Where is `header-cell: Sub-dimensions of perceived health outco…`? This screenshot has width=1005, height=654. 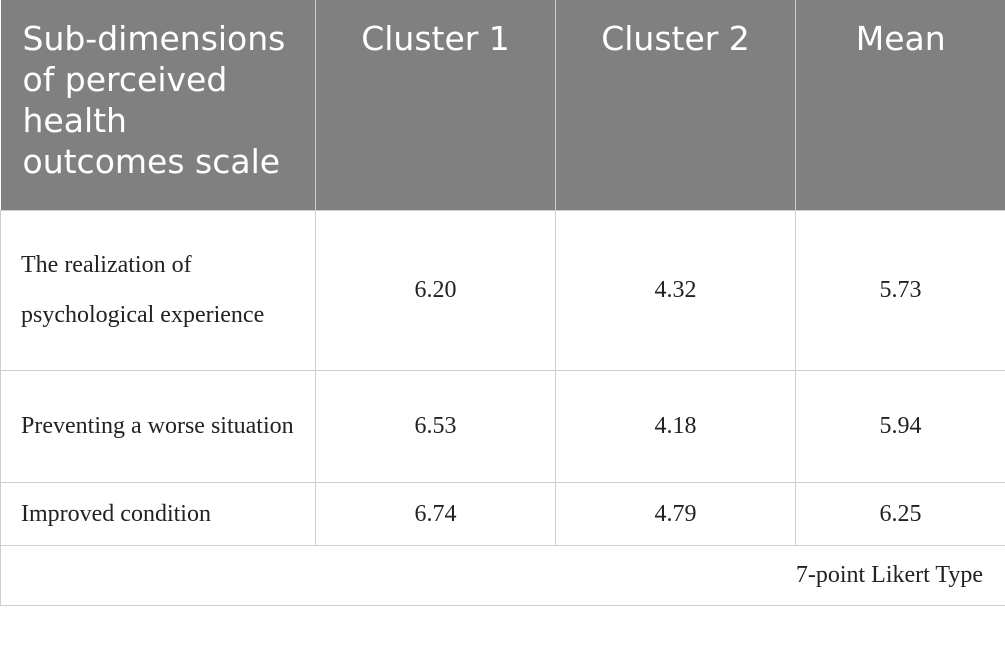 header-cell: Sub-dimensions of perceived health outco… is located at coordinates (158, 105).